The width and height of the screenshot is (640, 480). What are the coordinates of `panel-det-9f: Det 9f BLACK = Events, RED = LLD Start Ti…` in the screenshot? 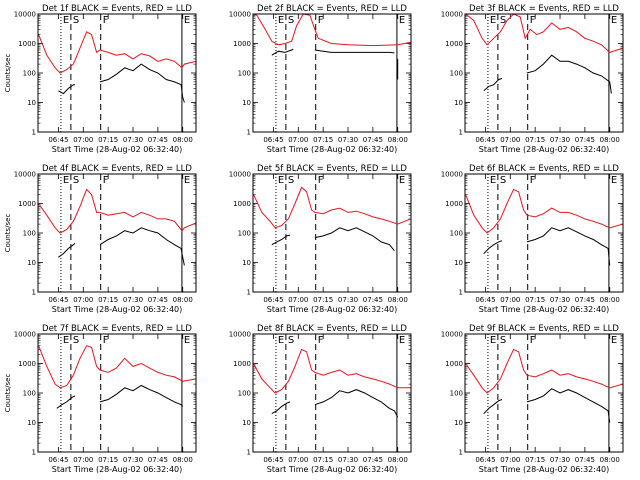 It's located at (532, 399).